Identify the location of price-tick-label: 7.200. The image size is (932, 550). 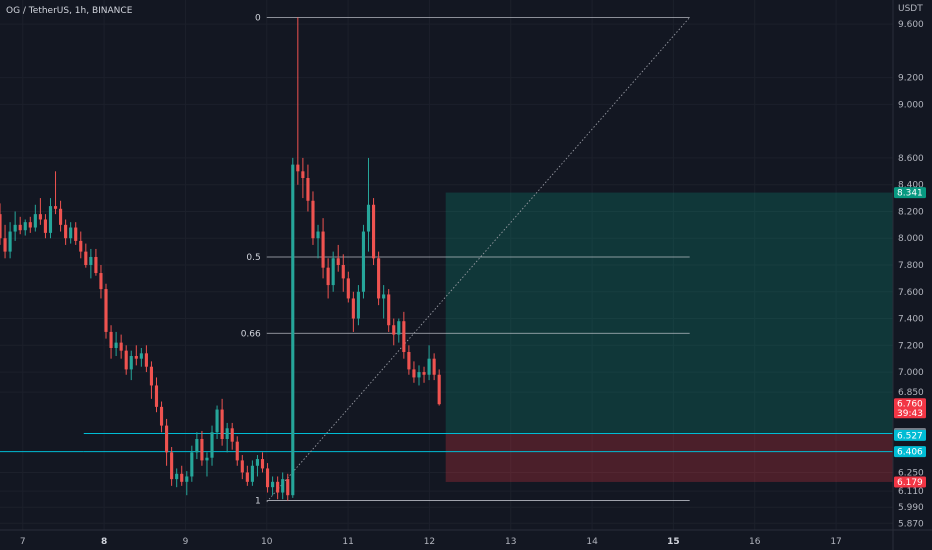
(911, 346).